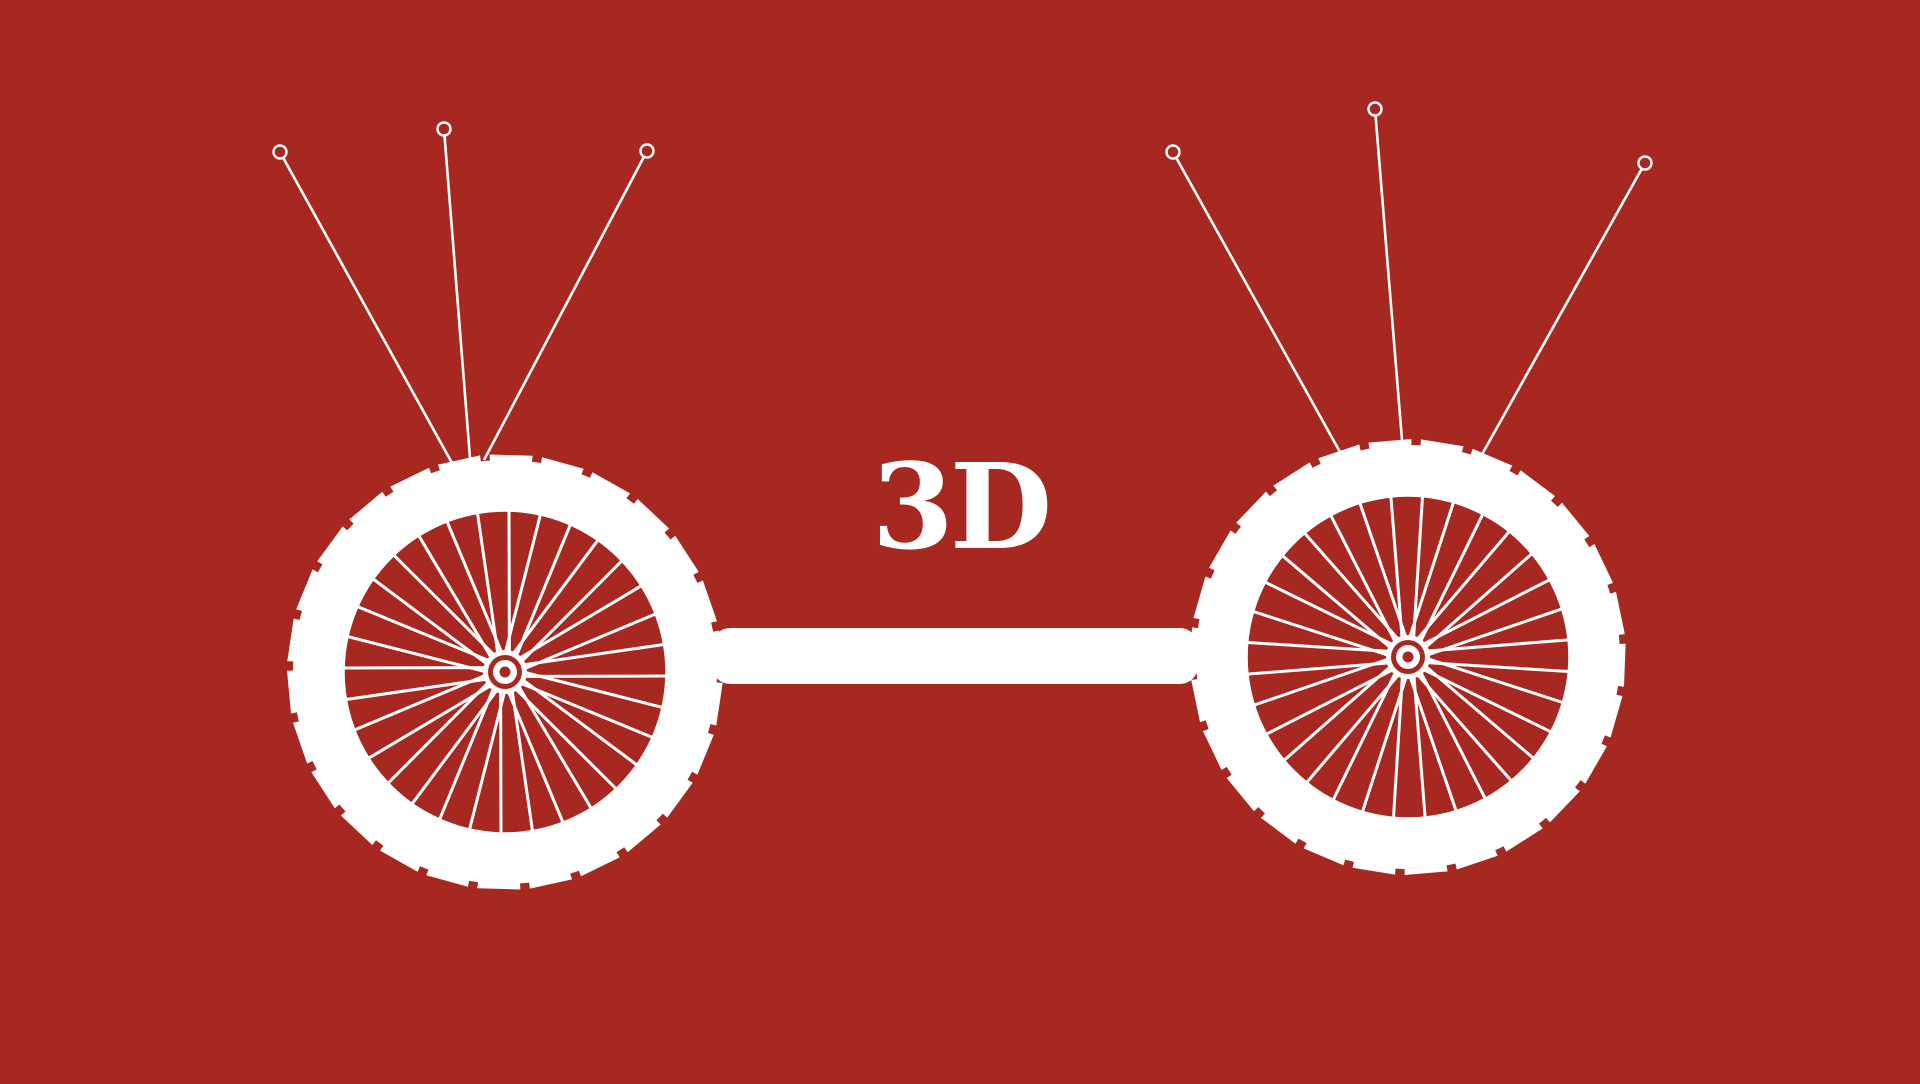  What do you see at coordinates (955, 656) in the screenshot?
I see `axle-bar` at bounding box center [955, 656].